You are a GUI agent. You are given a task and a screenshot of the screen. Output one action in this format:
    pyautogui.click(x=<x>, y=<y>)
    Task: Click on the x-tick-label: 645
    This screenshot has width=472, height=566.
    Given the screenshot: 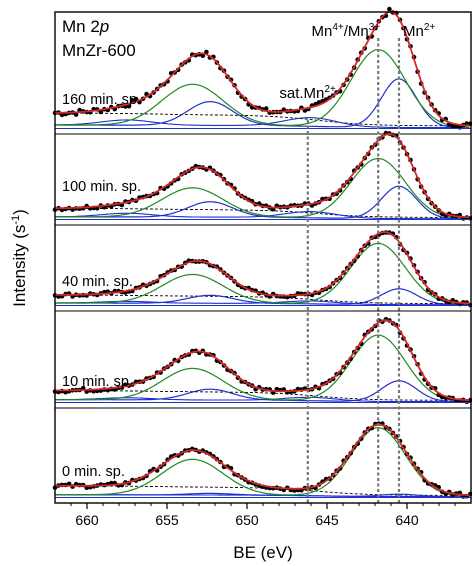 What is the action you would take?
    pyautogui.click(x=327, y=520)
    